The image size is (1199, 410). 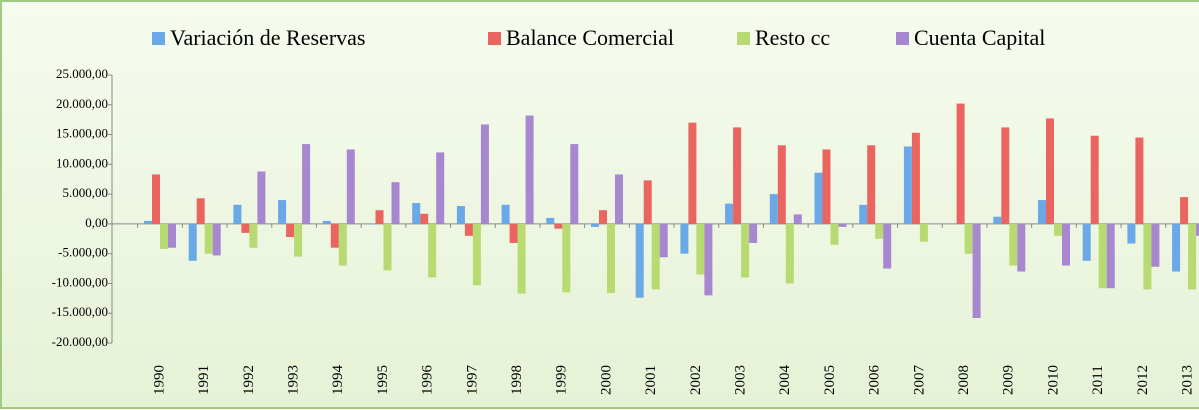 What do you see at coordinates (82, 133) in the screenshot?
I see `y-tick-label: 15.000,00` at bounding box center [82, 133].